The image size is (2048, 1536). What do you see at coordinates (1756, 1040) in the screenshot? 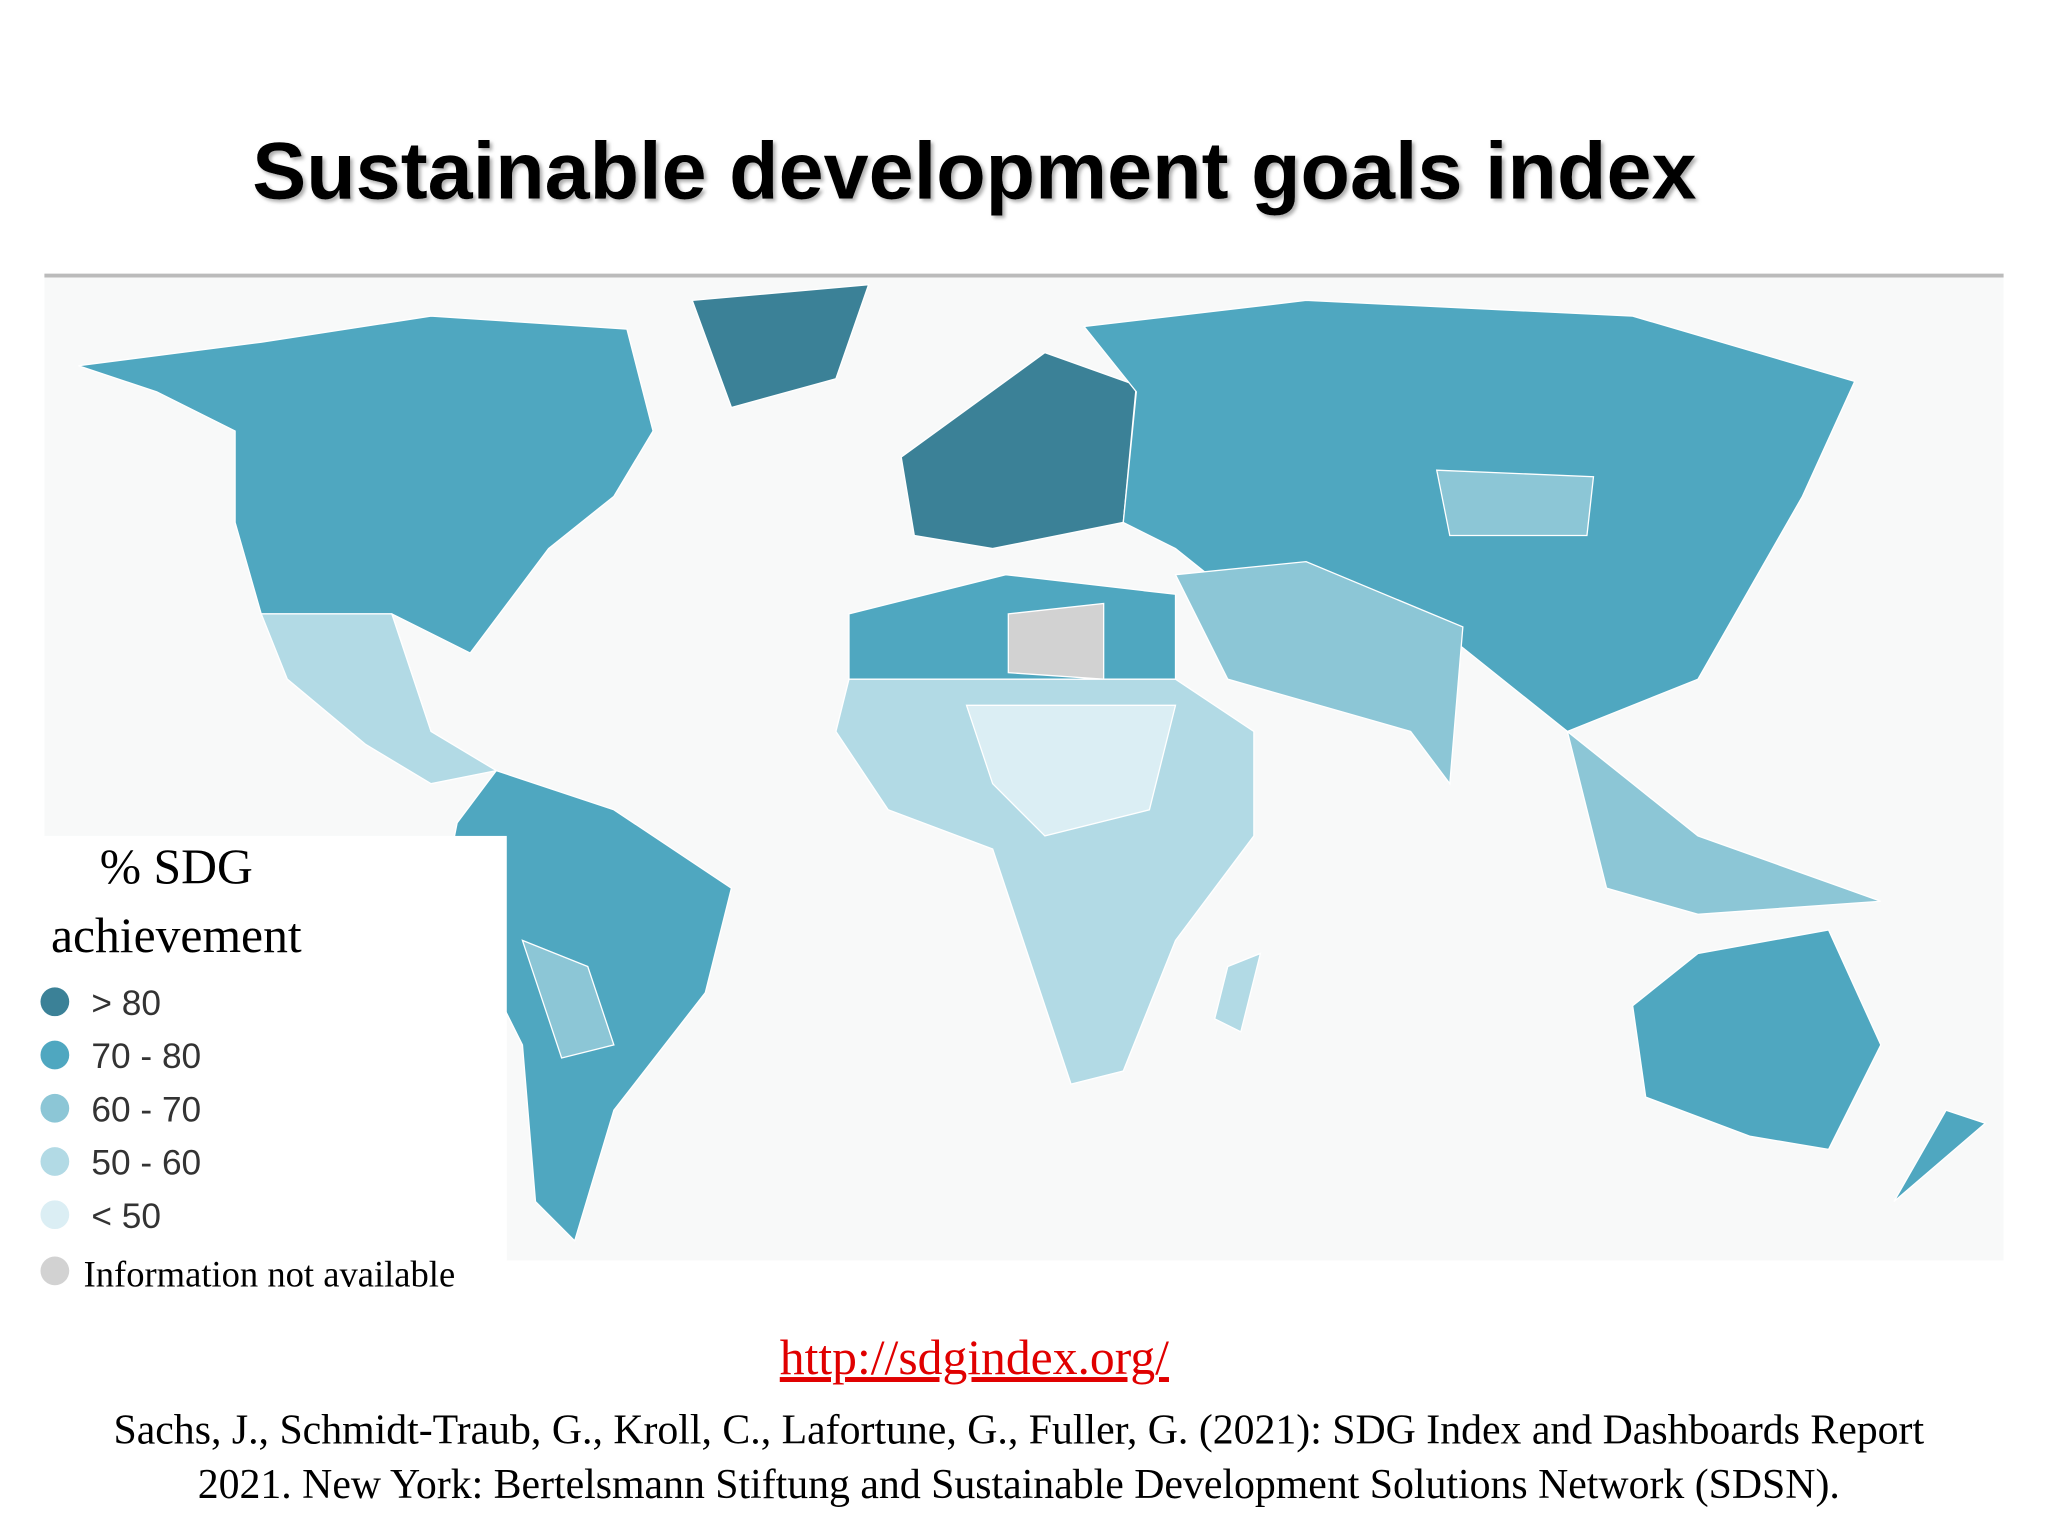
I see `australia` at bounding box center [1756, 1040].